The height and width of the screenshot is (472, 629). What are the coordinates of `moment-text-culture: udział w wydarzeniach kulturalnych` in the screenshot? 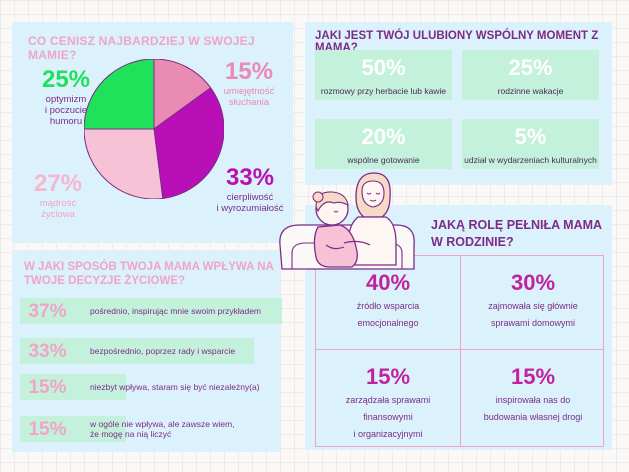 It's located at (530, 160).